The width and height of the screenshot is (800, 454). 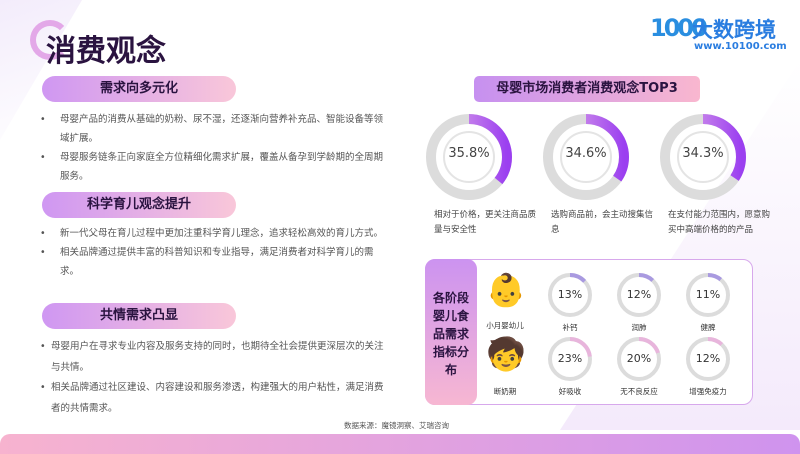 What do you see at coordinates (602, 222) in the screenshot?
I see `donut-description: 选购商品前，会主动搜集信息` at bounding box center [602, 222].